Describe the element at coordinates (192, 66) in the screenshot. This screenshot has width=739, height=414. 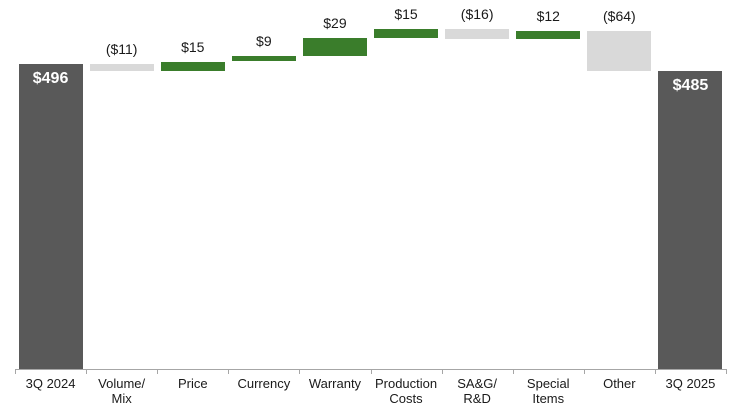
I see `bar-price` at that location.